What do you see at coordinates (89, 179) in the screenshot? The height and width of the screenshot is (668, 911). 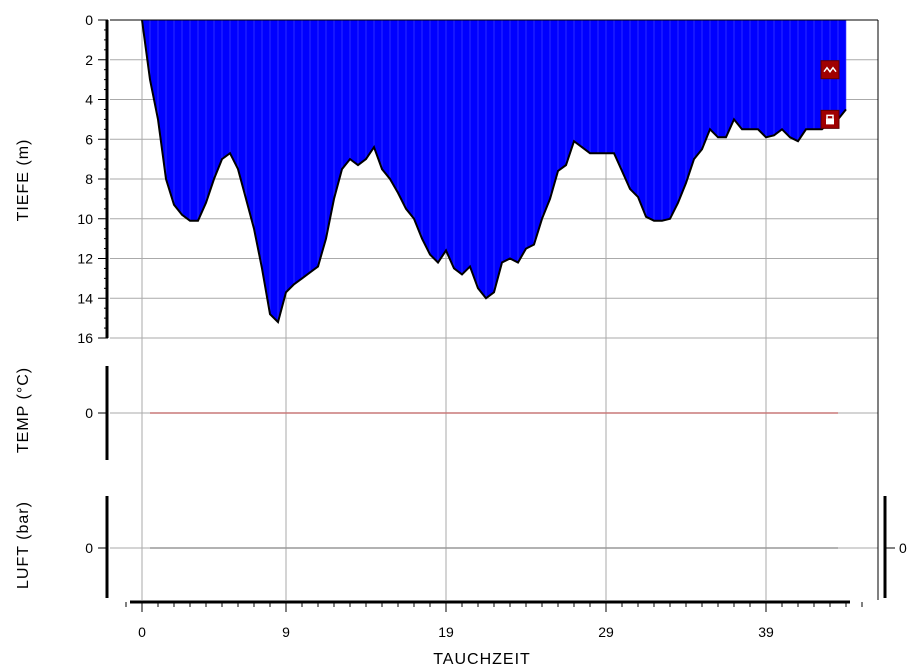 I see `depth-tick-label: 8` at bounding box center [89, 179].